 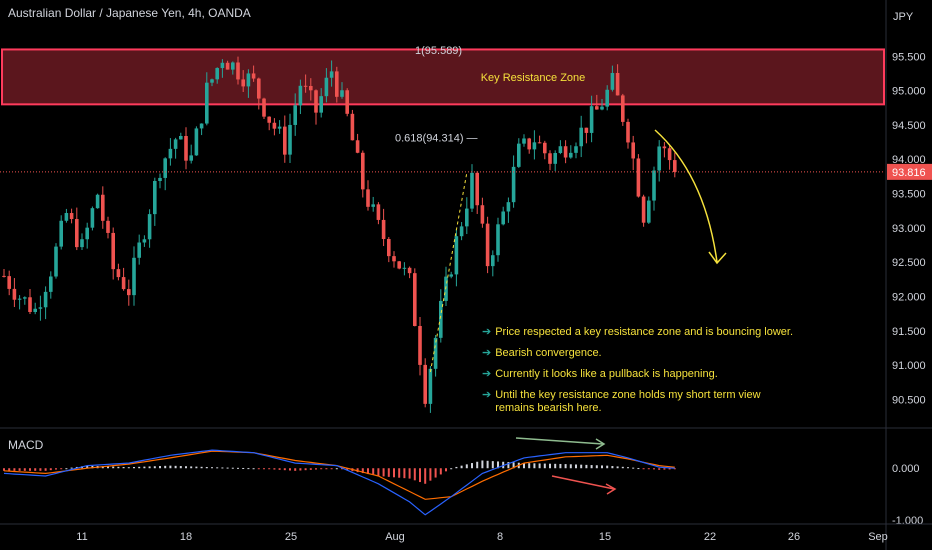 I want to click on annotation-item: ➔ Bearish convergence., so click(x=542, y=353).